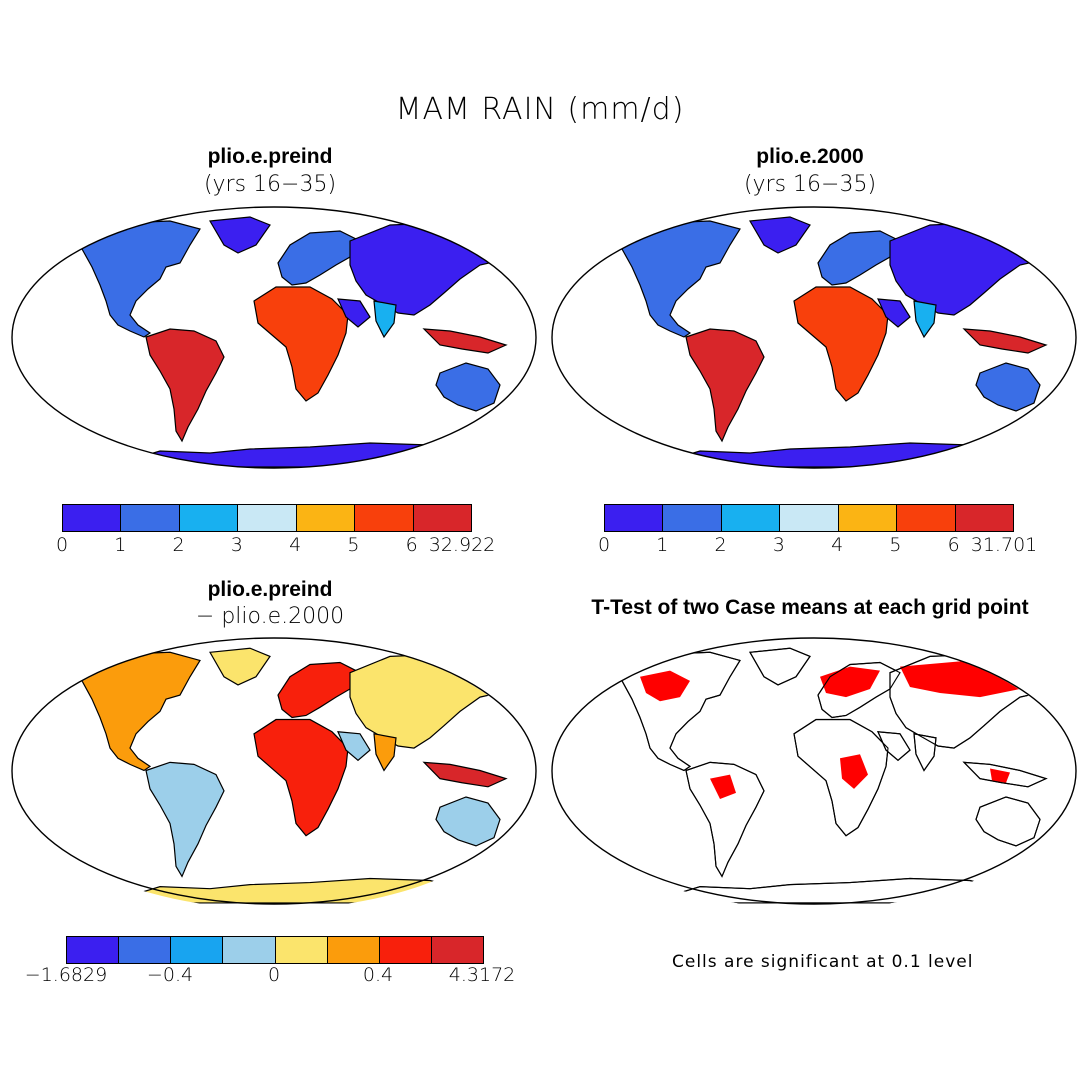 The image size is (1080, 1080). I want to click on panel4-map, so click(814, 771).